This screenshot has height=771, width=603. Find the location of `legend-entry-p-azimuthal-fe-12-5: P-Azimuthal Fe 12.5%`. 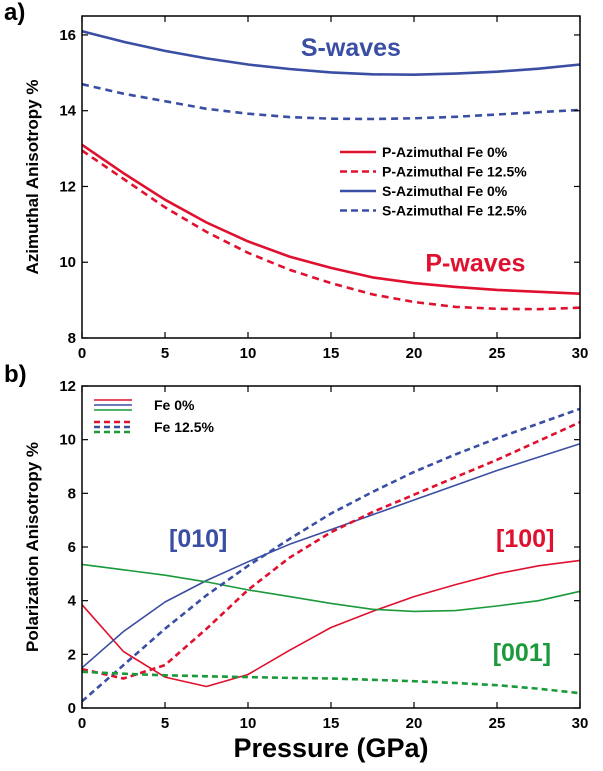

legend-entry-p-azimuthal-fe-12-5: P-Azimuthal Fe 12.5% is located at coordinates (454, 172).